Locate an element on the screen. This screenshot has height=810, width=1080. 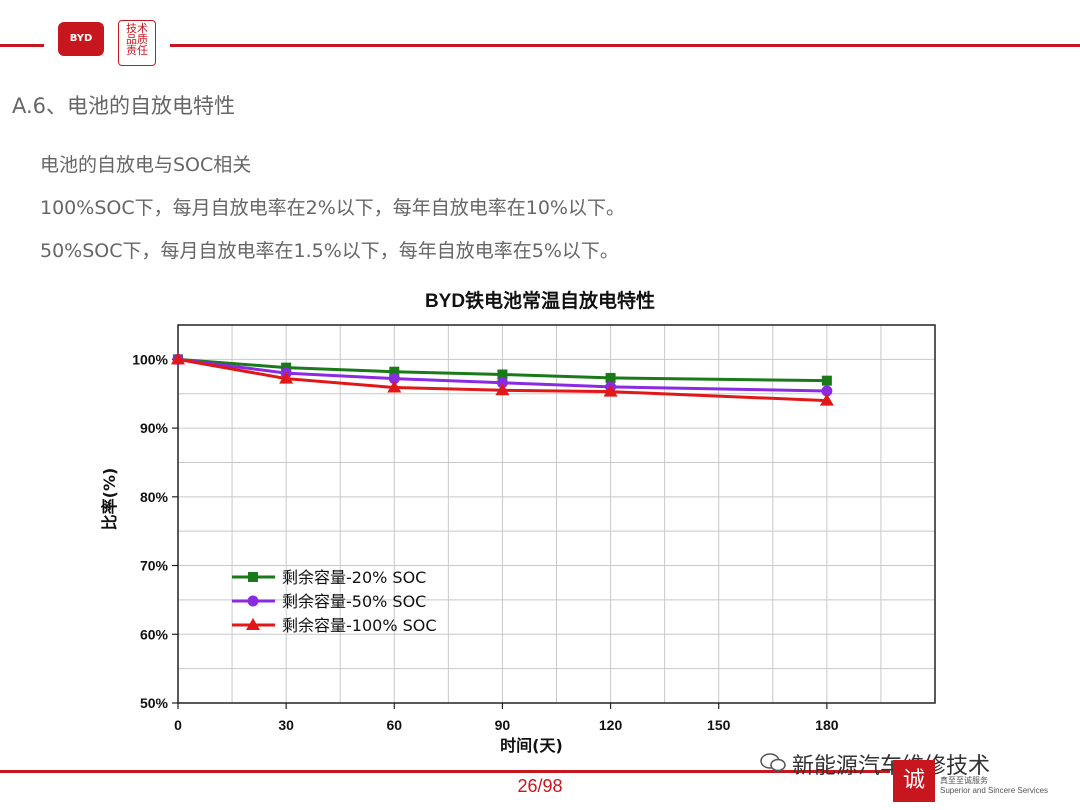
header-rule-left is located at coordinates (22, 45).